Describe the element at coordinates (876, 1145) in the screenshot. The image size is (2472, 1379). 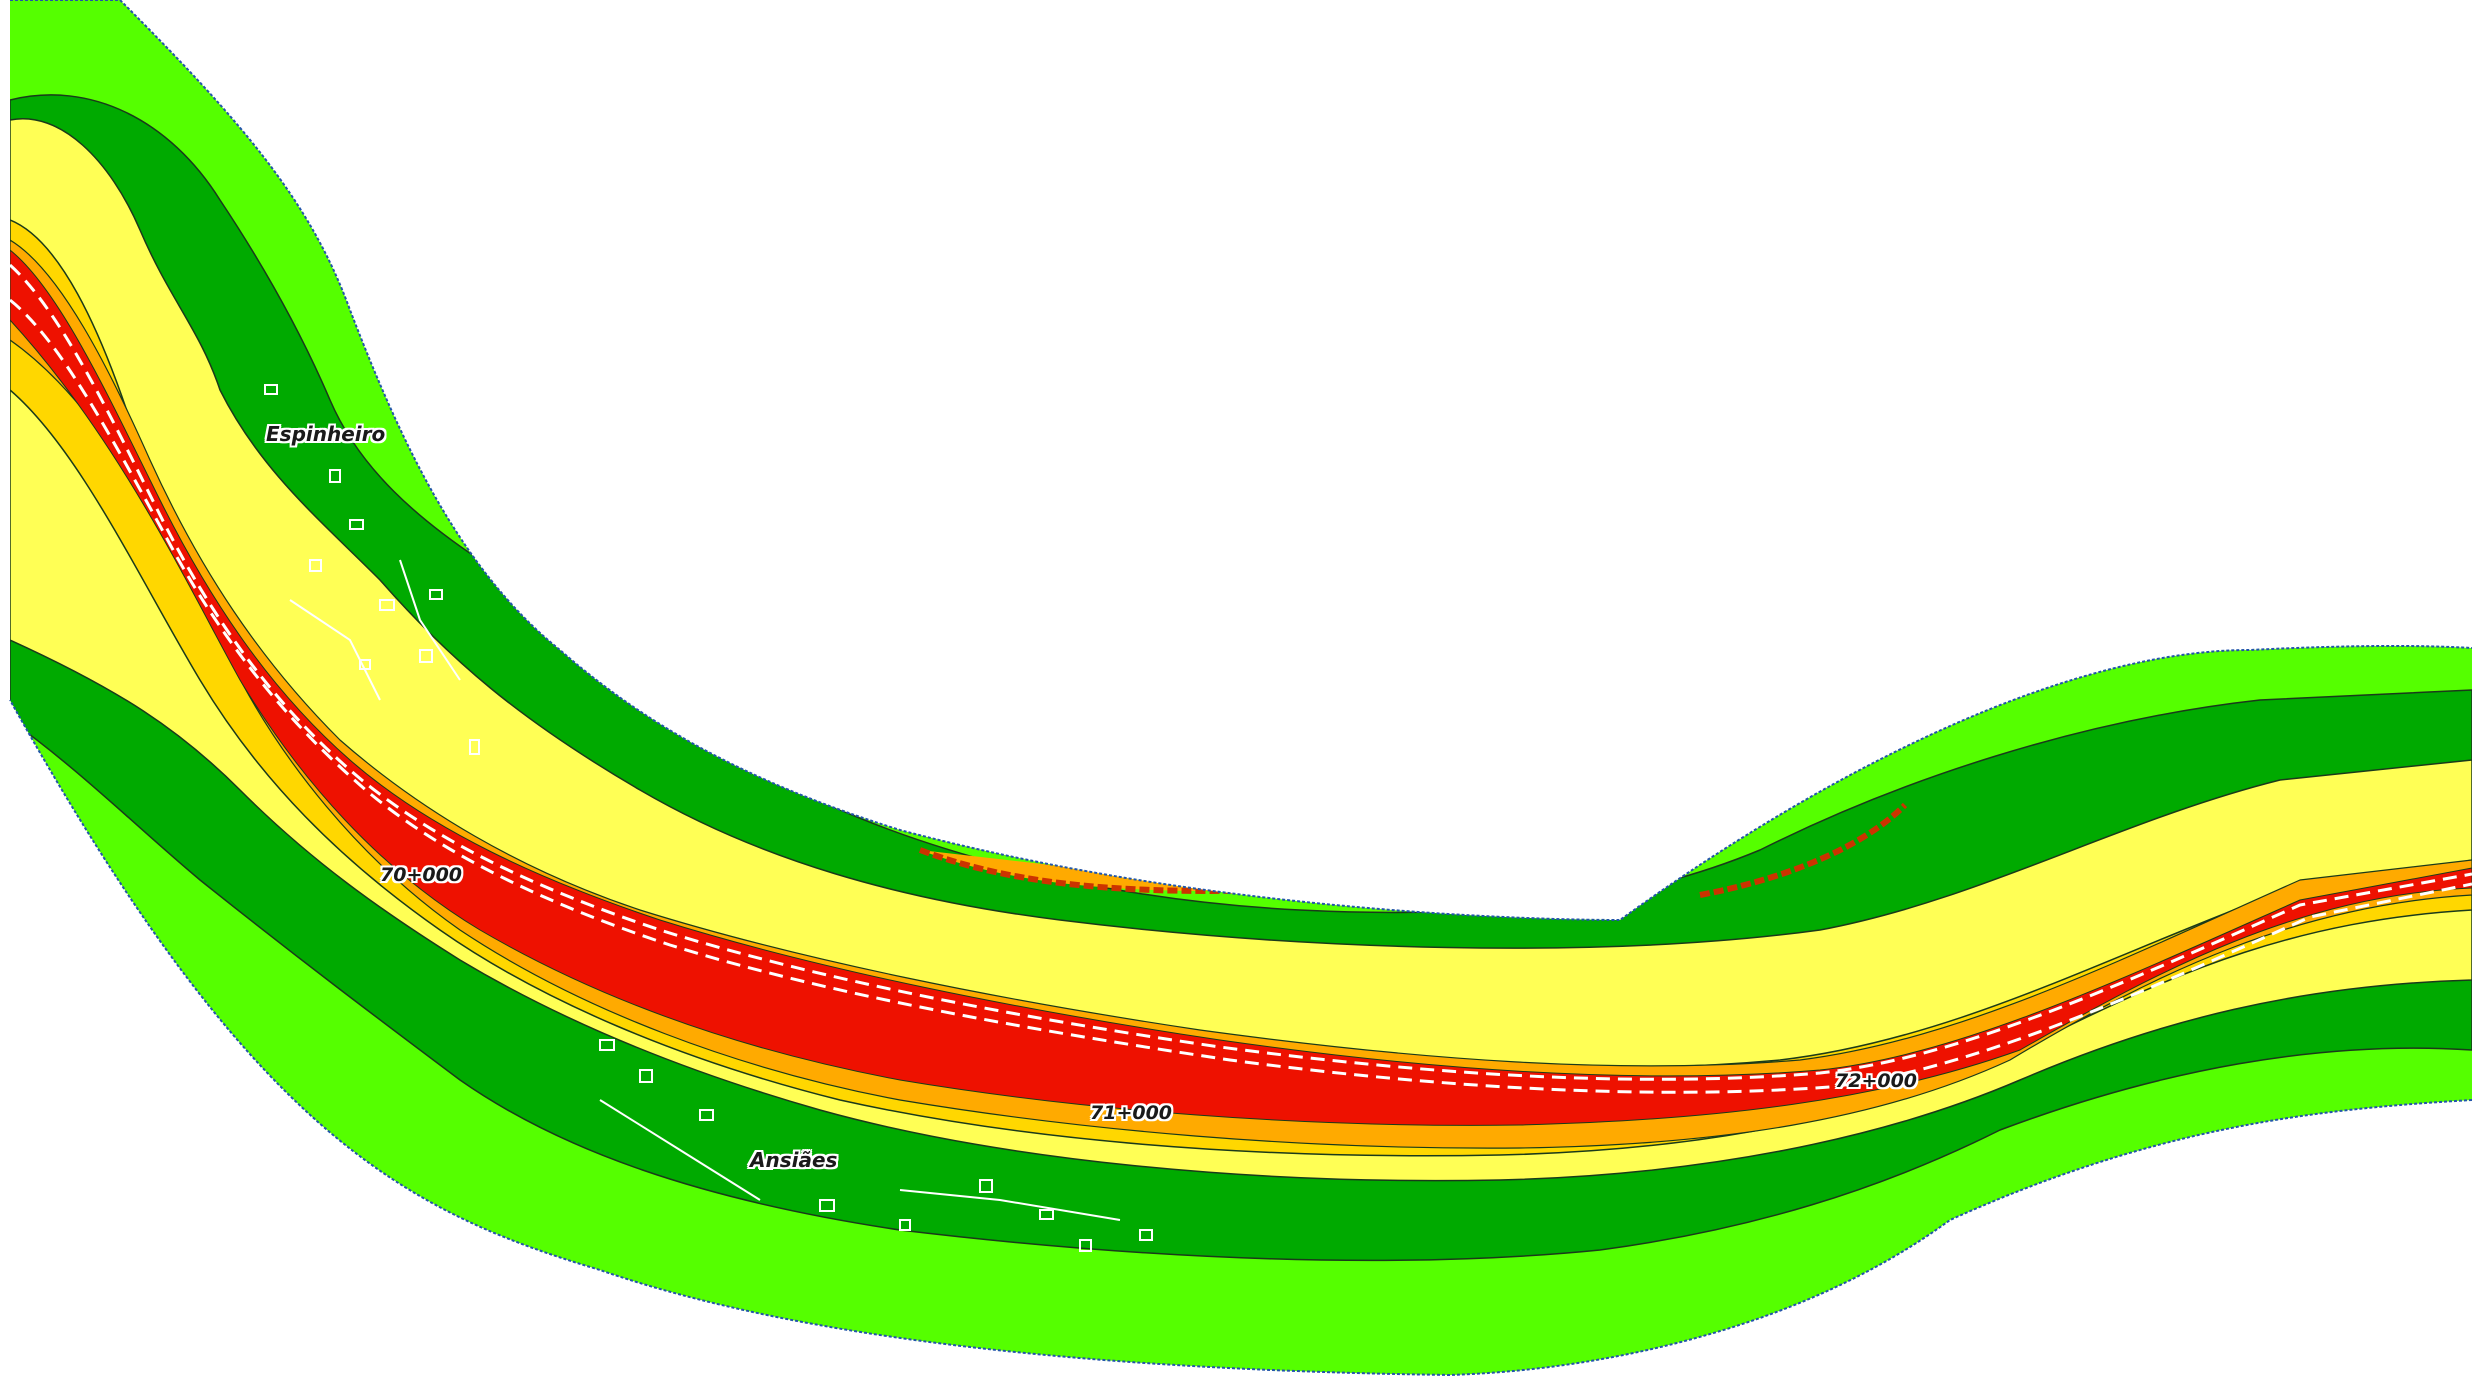
I see `buildings-ansiaes` at that location.